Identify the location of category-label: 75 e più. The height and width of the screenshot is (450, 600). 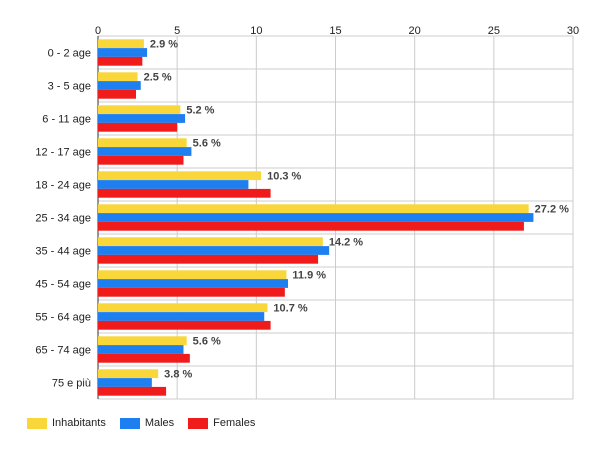
(71, 384).